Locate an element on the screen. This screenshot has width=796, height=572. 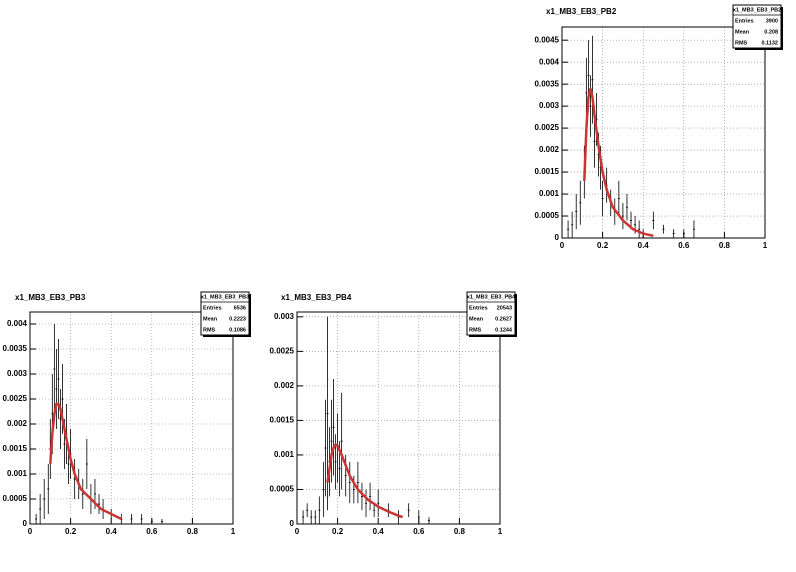
stats-value: 6536 is located at coordinates (240, 308).